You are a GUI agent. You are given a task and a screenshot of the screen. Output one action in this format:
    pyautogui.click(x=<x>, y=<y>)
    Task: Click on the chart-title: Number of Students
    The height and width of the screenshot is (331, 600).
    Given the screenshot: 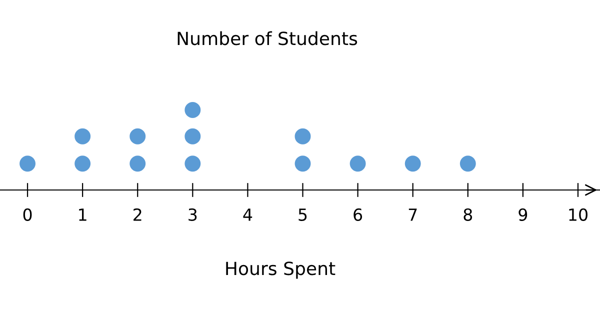 What is the action you would take?
    pyautogui.click(x=268, y=38)
    